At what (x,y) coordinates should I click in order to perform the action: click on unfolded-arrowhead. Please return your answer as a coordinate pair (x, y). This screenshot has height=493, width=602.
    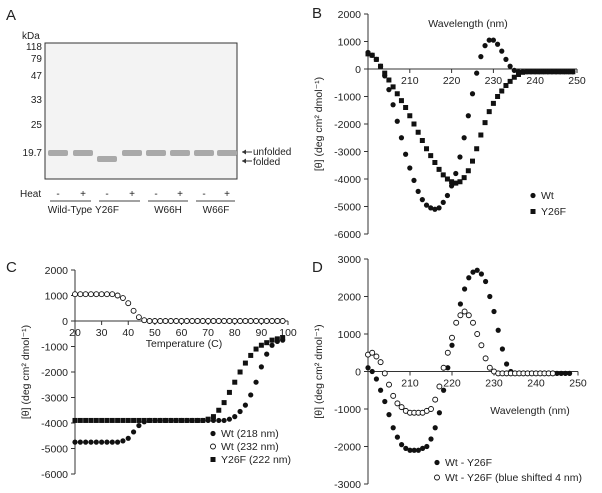
    Looking at the image, I should click on (244, 152).